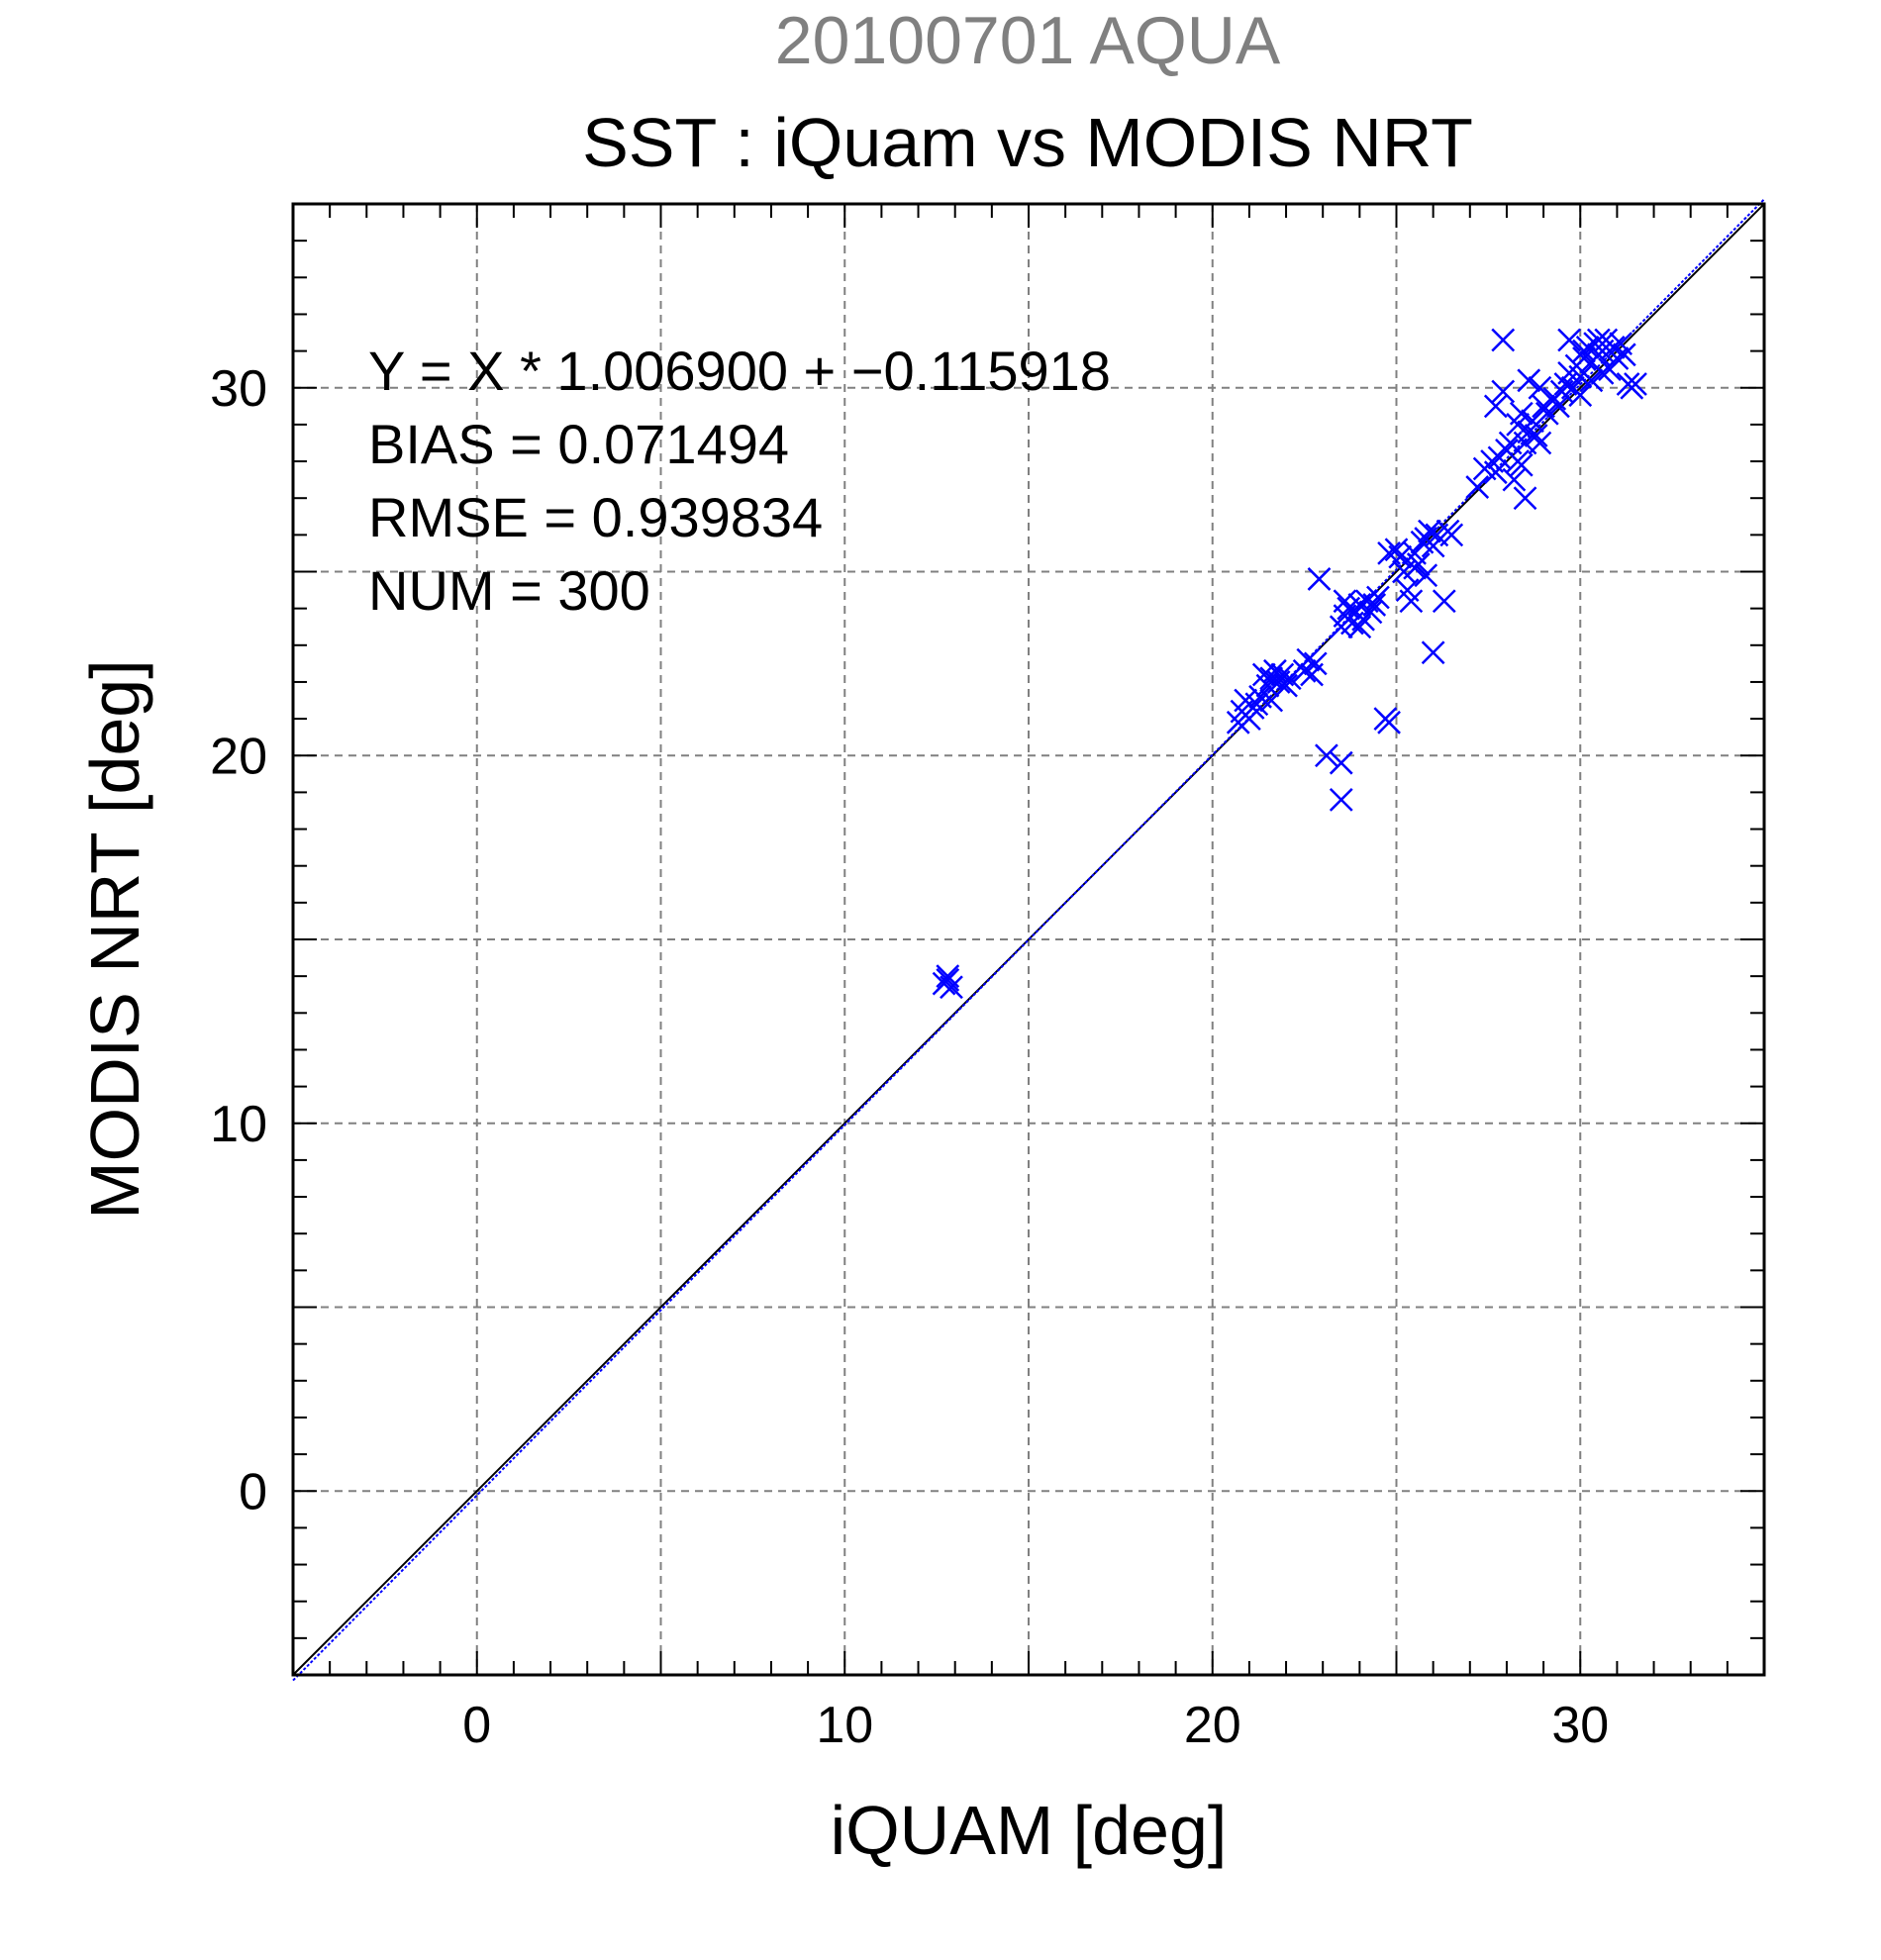  Describe the element at coordinates (509, 590) in the screenshot. I see `annotation-num: NUM = 300` at that location.